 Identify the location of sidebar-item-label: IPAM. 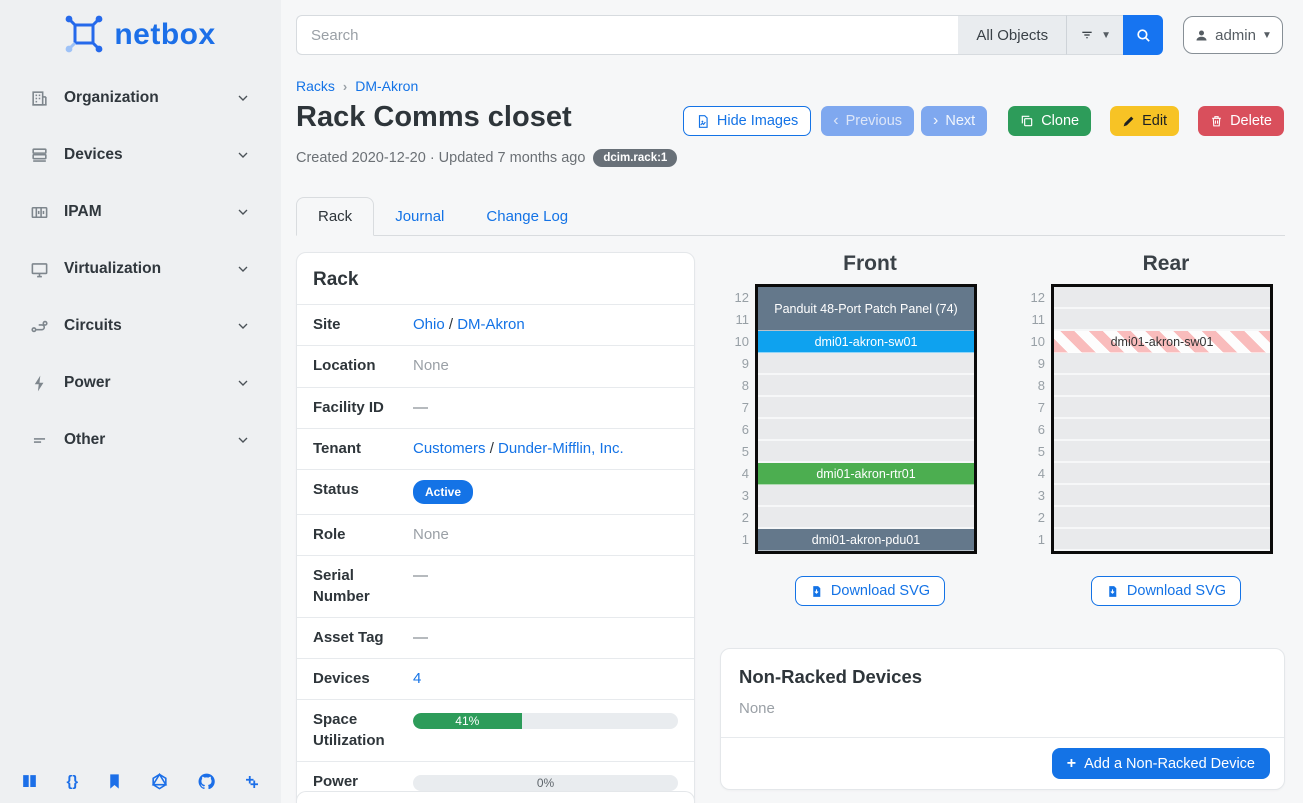
(83, 211).